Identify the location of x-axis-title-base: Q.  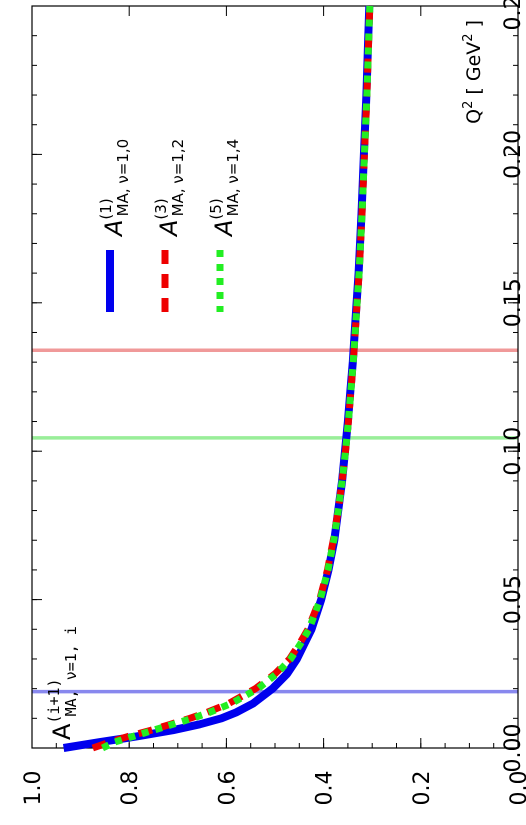
(474, 116).